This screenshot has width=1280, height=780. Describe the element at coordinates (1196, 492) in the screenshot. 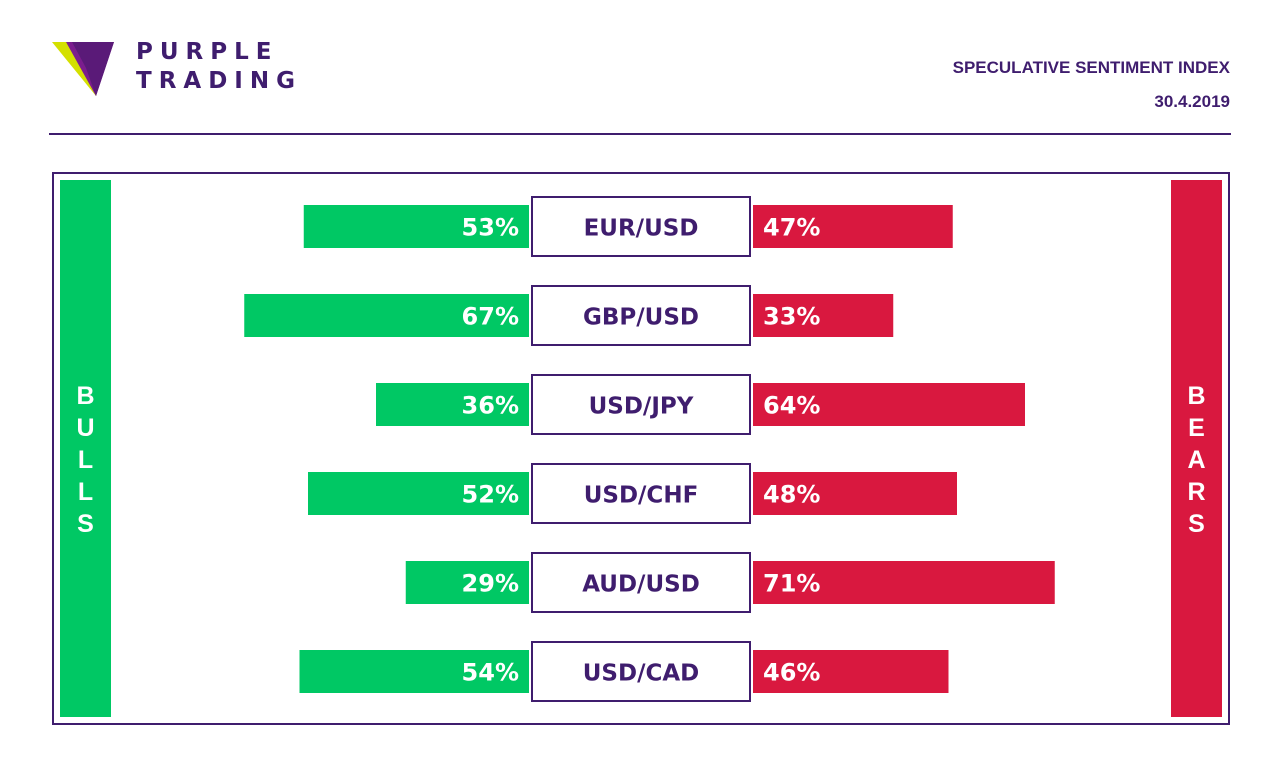

I see `side-letter: R` at that location.